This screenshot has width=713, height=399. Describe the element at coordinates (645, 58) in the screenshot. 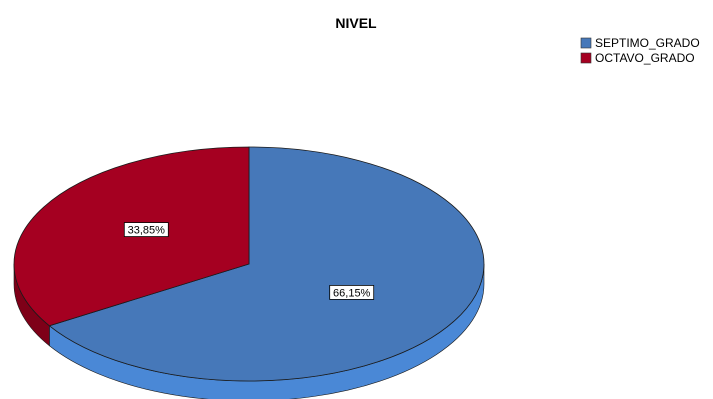

I see `legend-label-octavo: OCTAVO_GRADO` at that location.